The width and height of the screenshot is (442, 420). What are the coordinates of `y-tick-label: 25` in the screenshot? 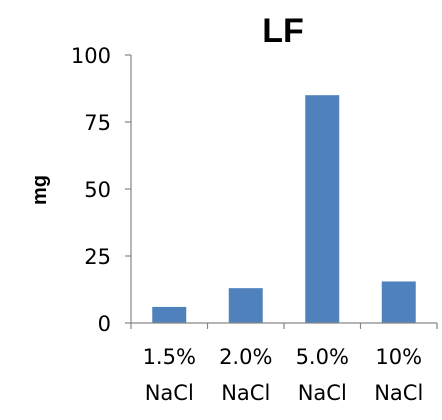 It's located at (97, 257).